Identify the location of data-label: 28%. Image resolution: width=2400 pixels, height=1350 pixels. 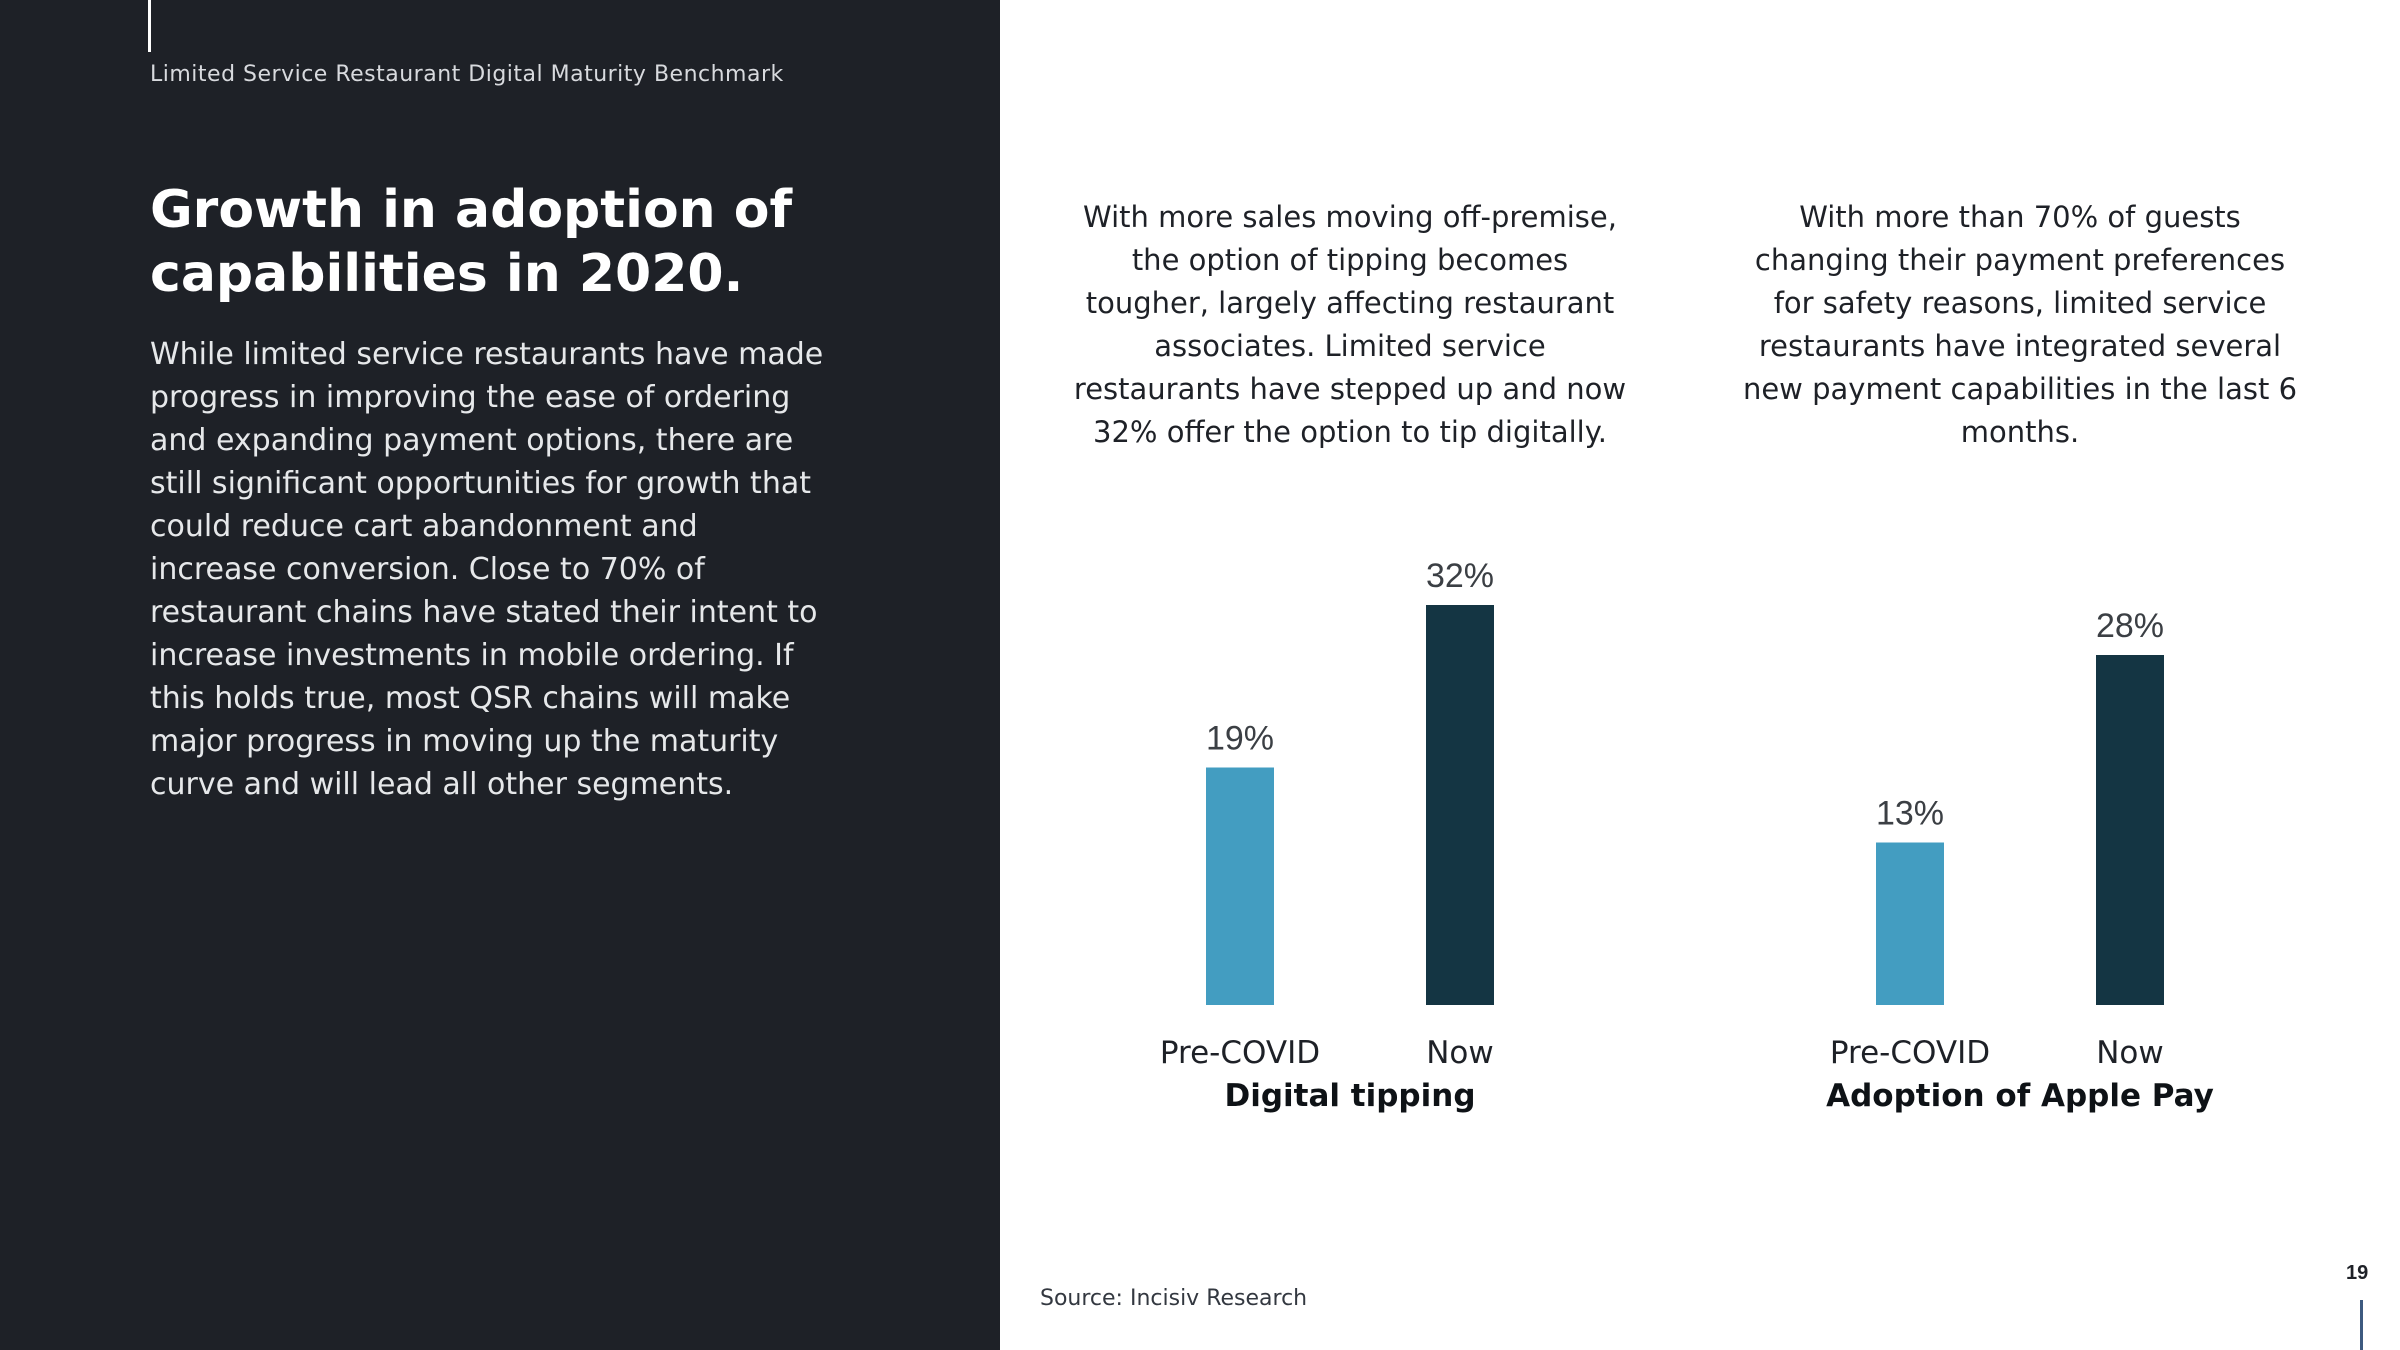
(2130, 626).